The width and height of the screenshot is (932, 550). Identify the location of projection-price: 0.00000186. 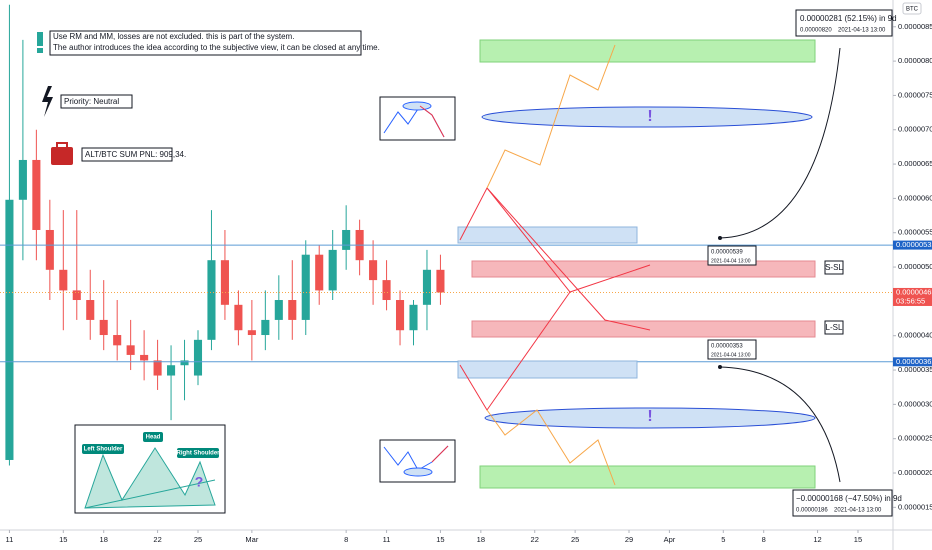
(812, 511).